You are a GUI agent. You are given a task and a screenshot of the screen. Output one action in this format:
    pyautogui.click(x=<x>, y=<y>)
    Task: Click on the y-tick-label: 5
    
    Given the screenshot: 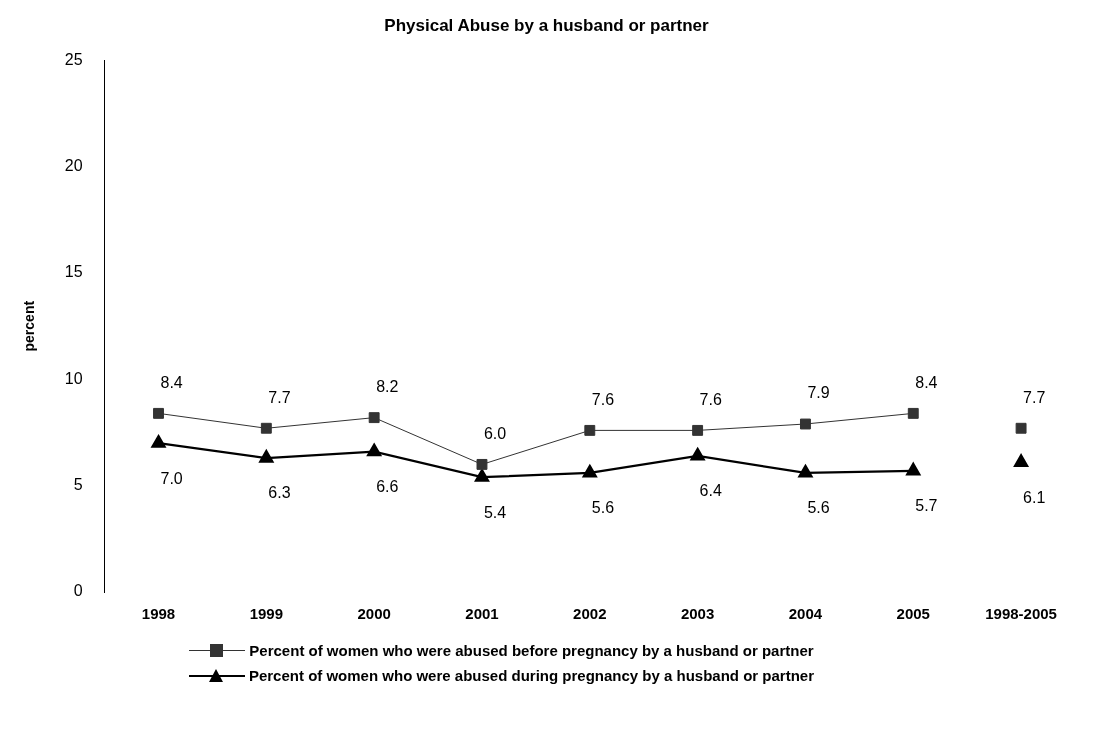 What is the action you would take?
    pyautogui.click(x=78, y=485)
    